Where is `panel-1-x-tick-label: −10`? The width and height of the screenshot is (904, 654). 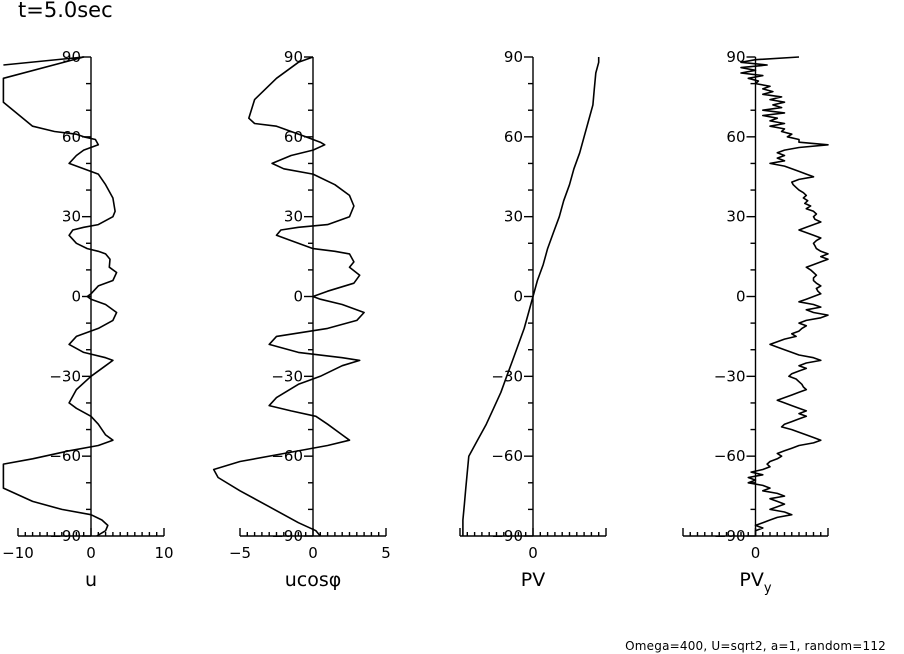 panel-1-x-tick-label: −10 is located at coordinates (18, 553).